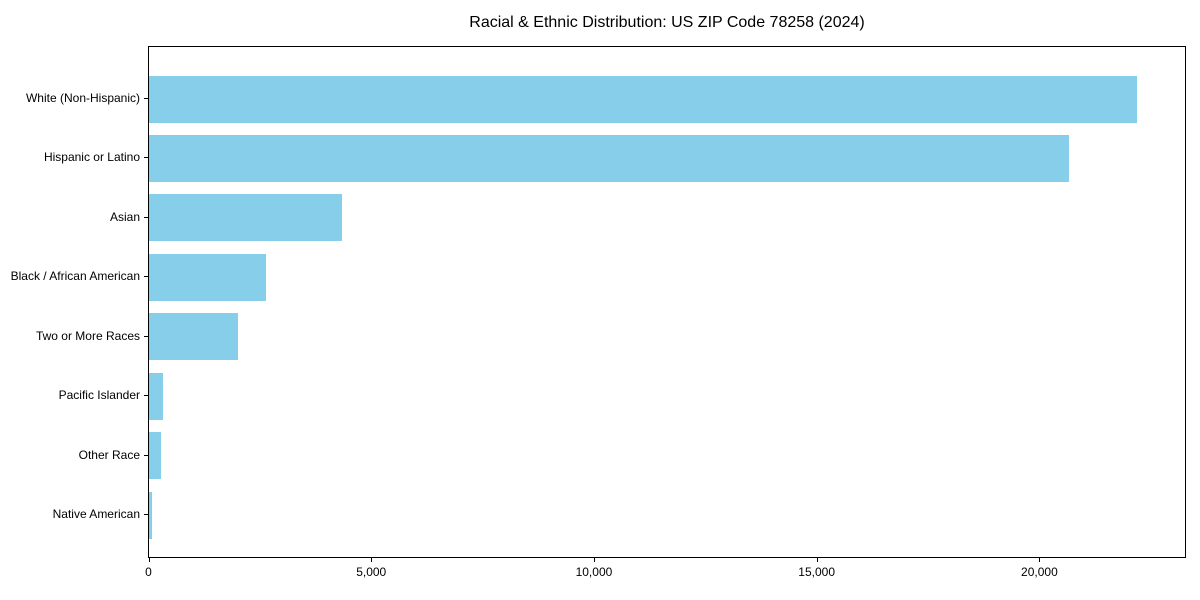 Image resolution: width=1200 pixels, height=600 pixels. Describe the element at coordinates (96, 514) in the screenshot. I see `y-tick-label-native-american: Native American` at that location.